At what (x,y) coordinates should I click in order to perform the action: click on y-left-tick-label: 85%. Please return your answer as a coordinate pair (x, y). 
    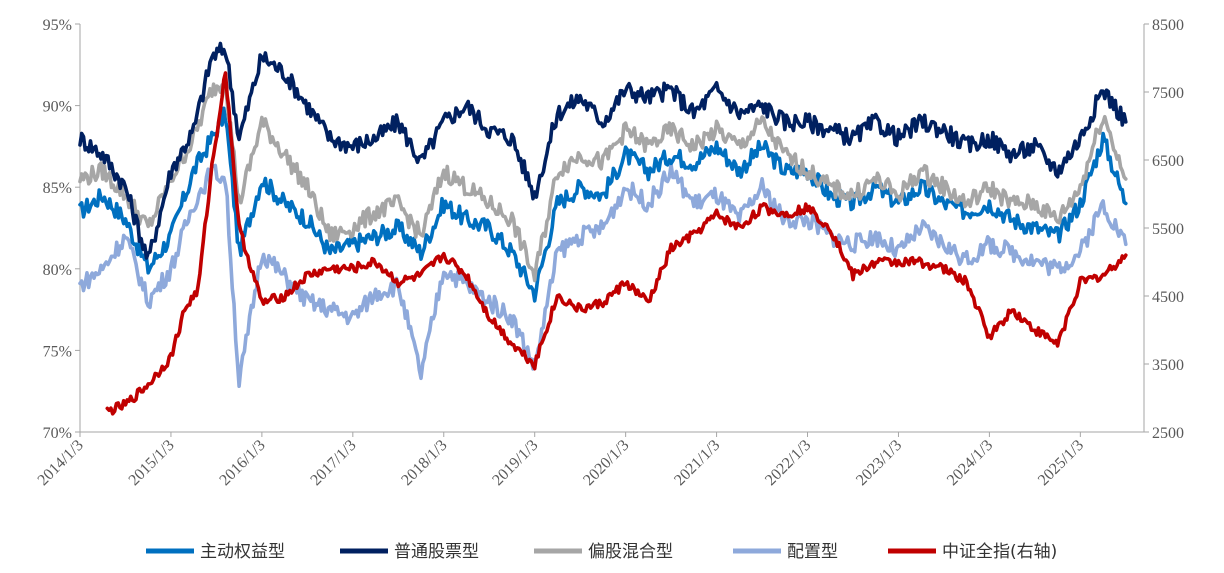
    Looking at the image, I should click on (57, 188).